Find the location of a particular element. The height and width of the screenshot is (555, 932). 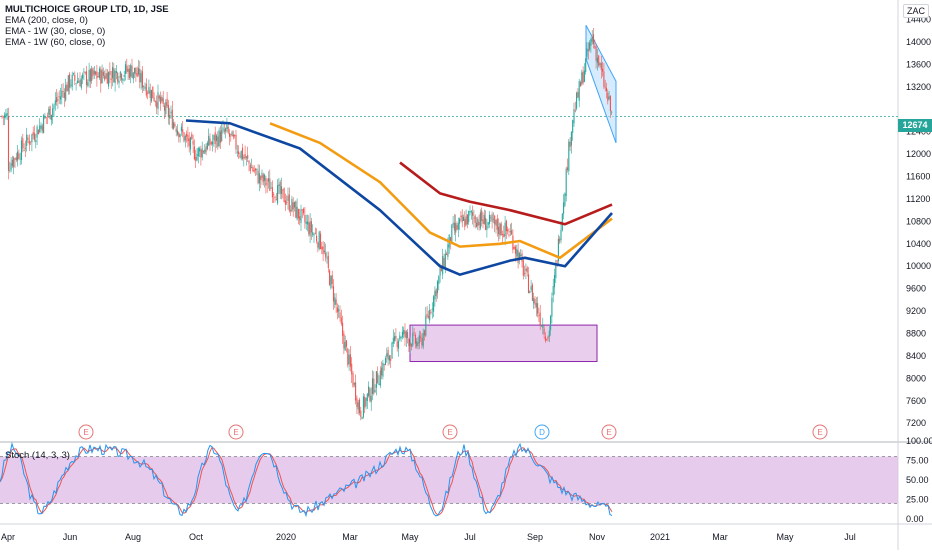

currency-badge: ZAC is located at coordinates (916, 11).